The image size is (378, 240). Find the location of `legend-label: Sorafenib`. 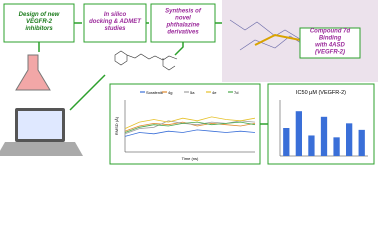

legend-label: Sorafenib is located at coordinates (155, 92).